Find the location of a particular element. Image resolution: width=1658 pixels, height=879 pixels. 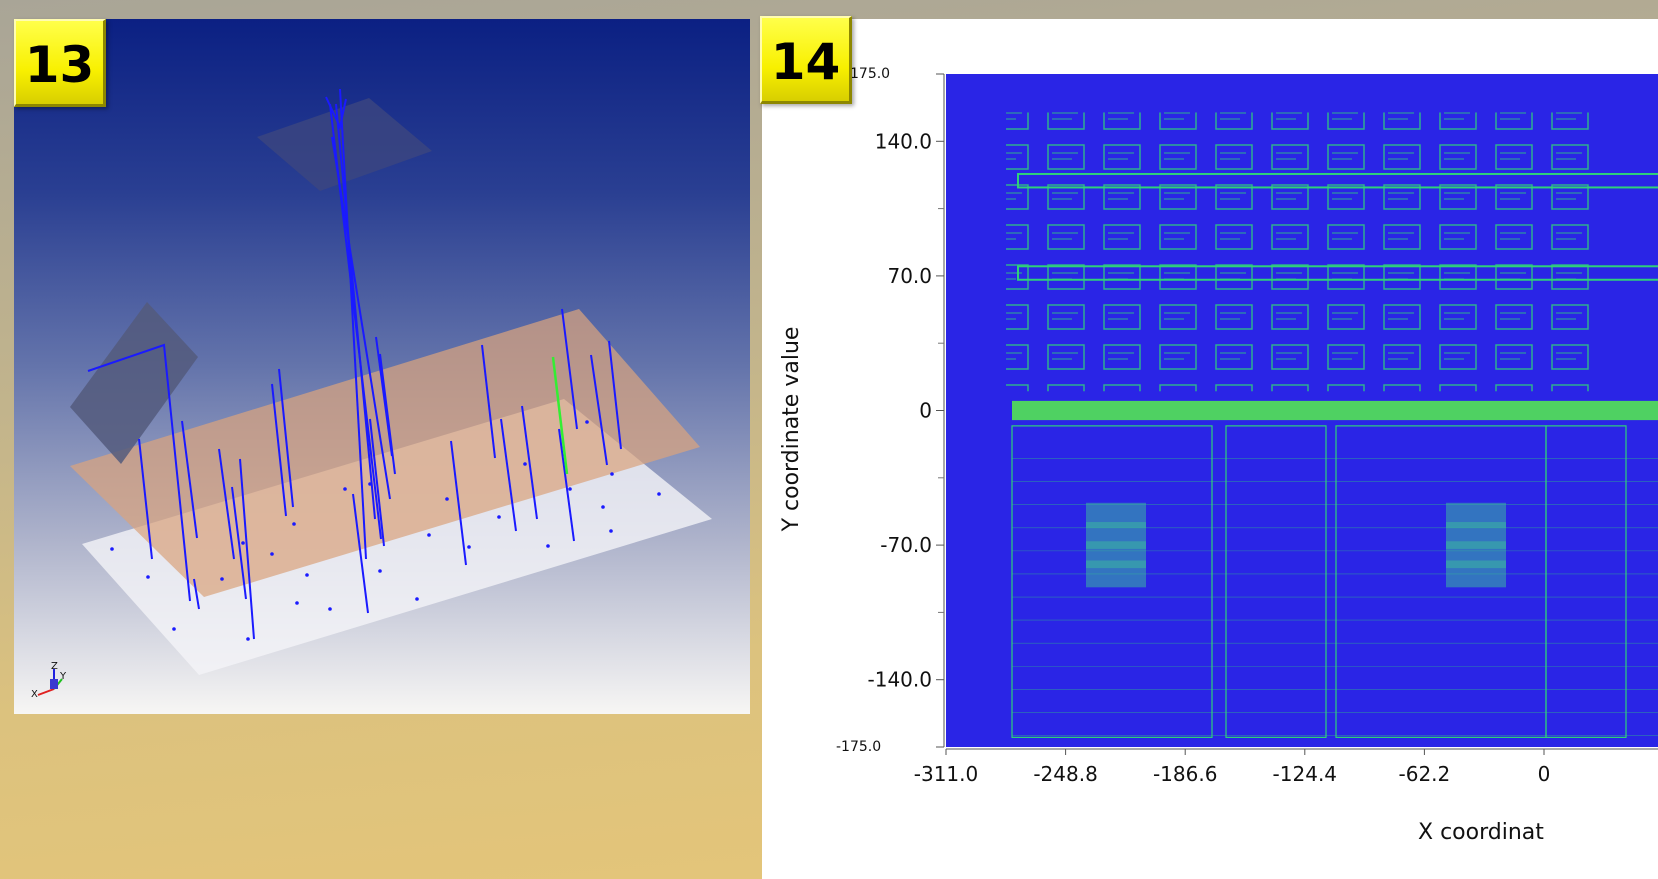

y-axis-label: Y coordinate value is located at coordinates (791, 430).